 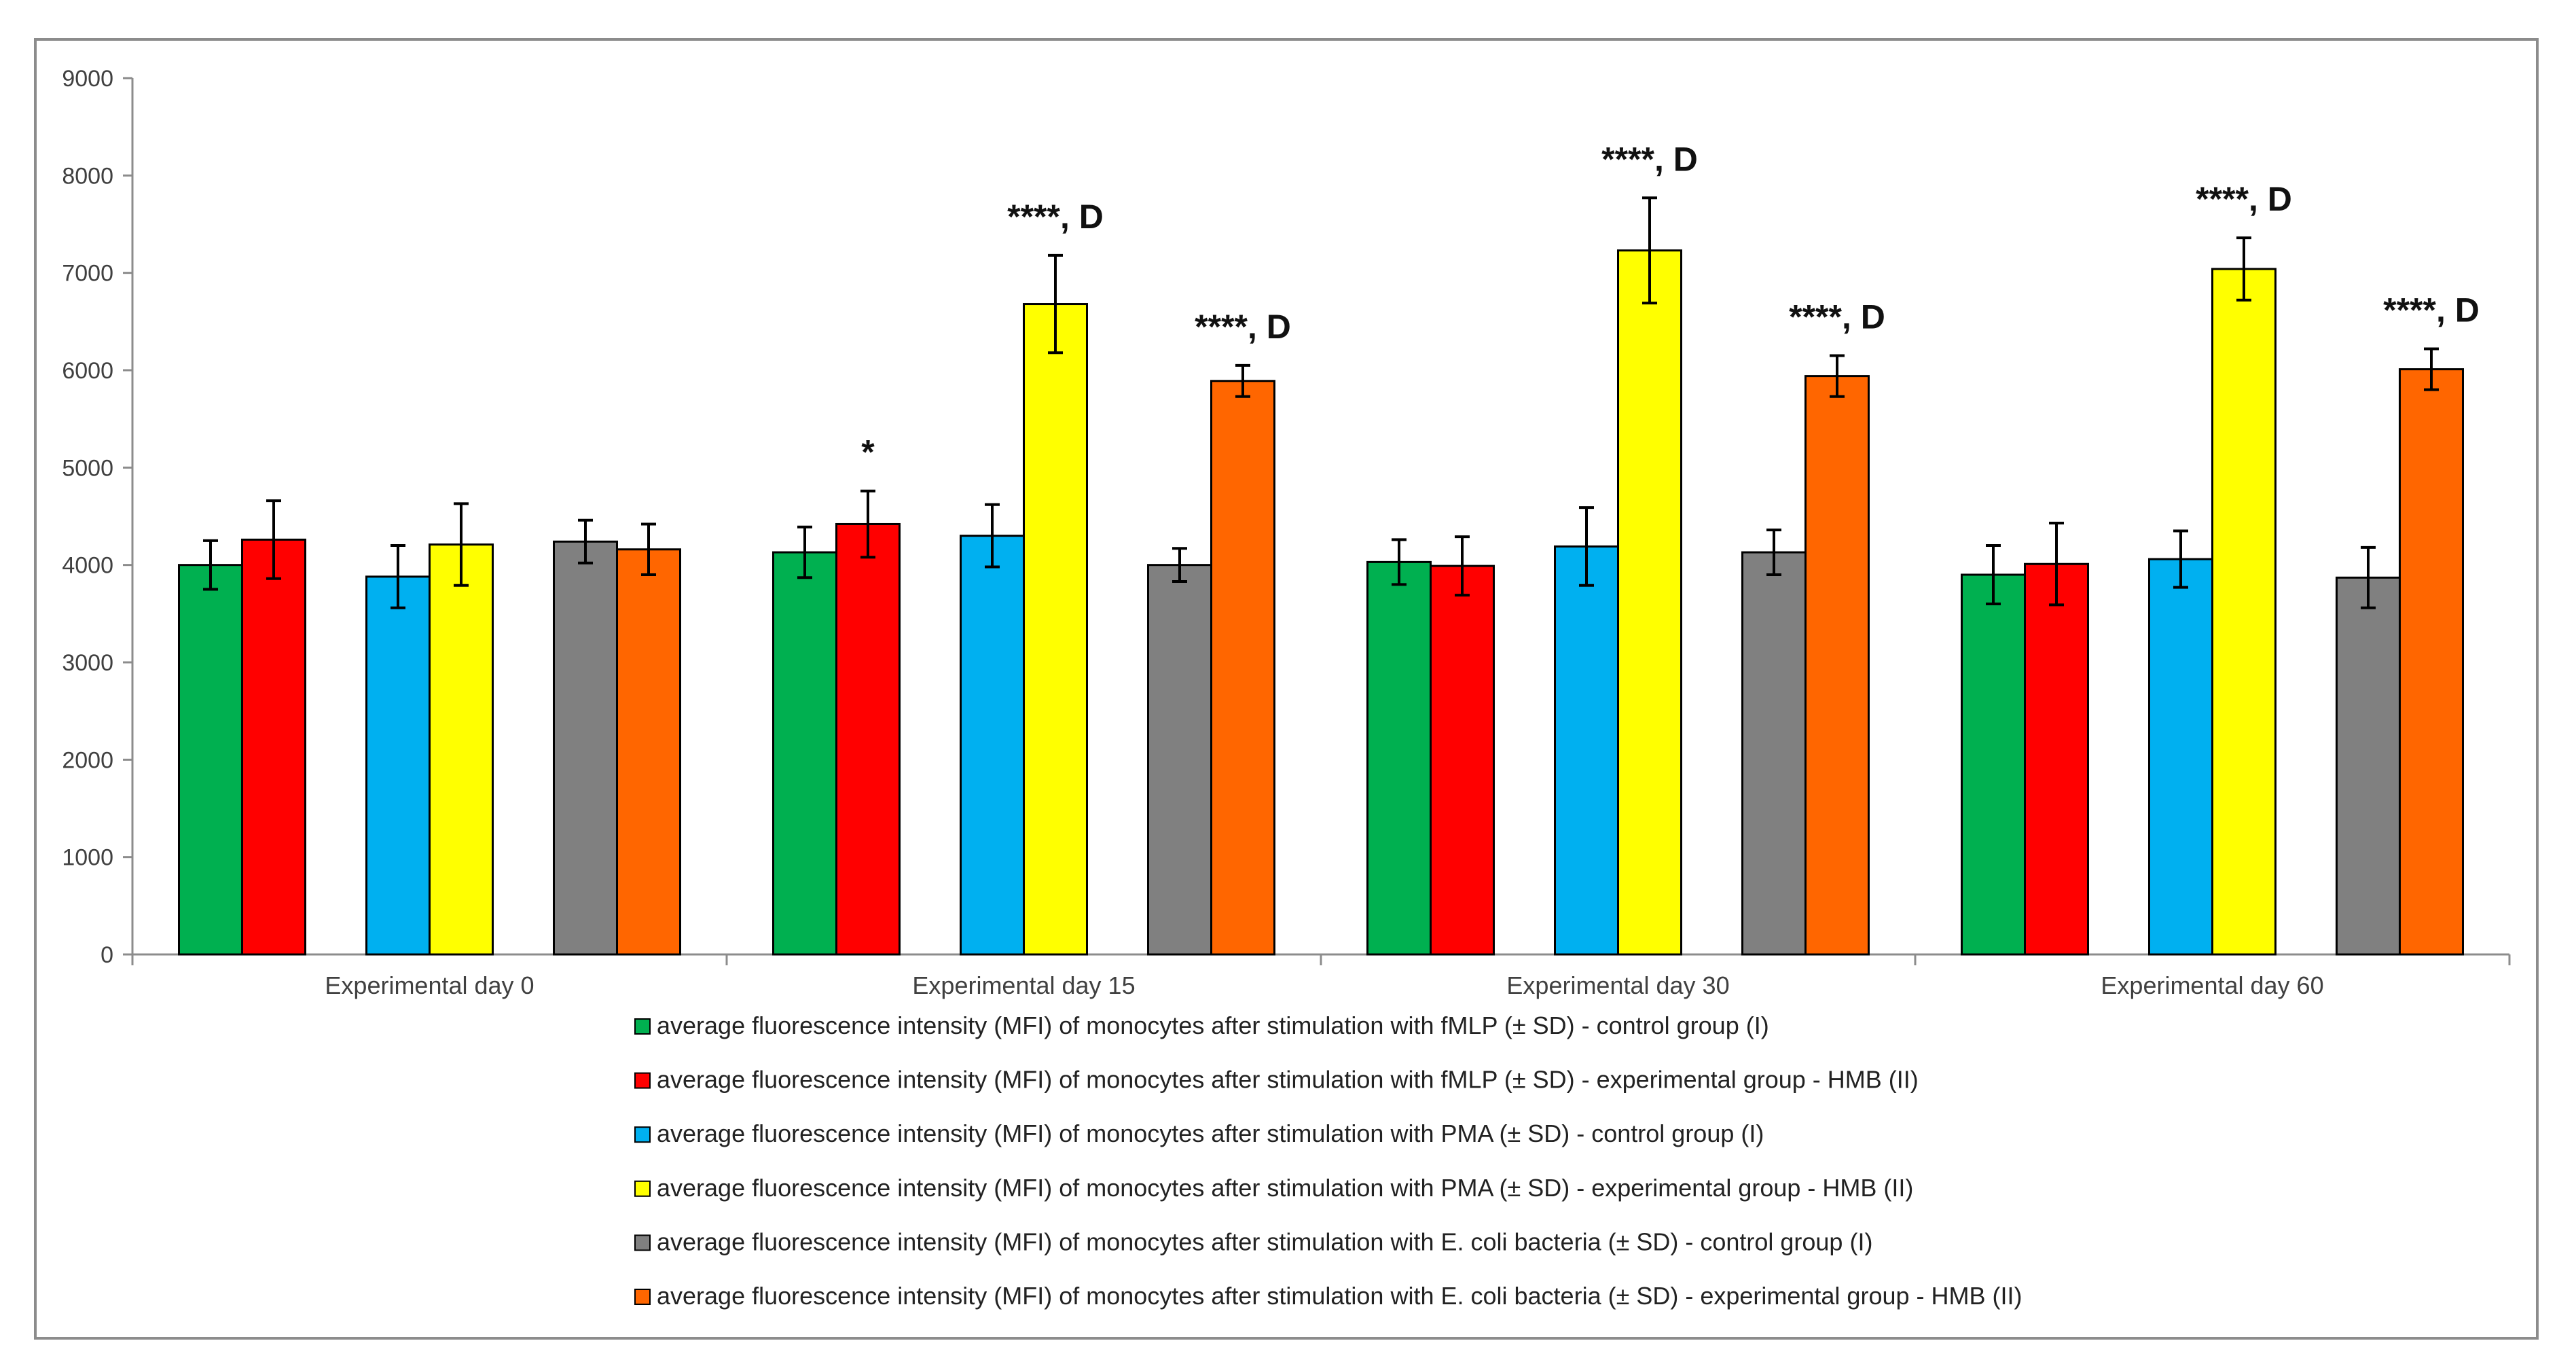 I want to click on y-tick-label: 2000, so click(x=87, y=760).